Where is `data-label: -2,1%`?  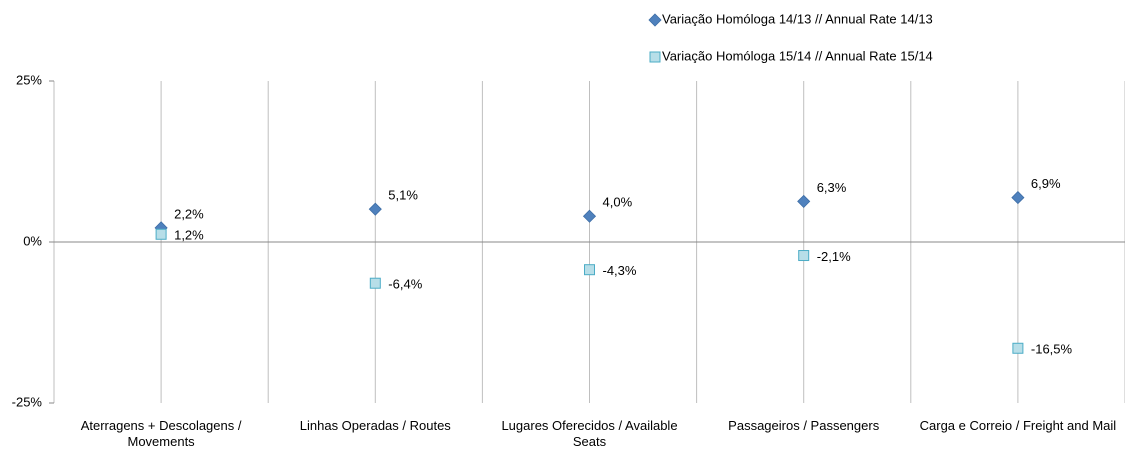 data-label: -2,1% is located at coordinates (834, 256).